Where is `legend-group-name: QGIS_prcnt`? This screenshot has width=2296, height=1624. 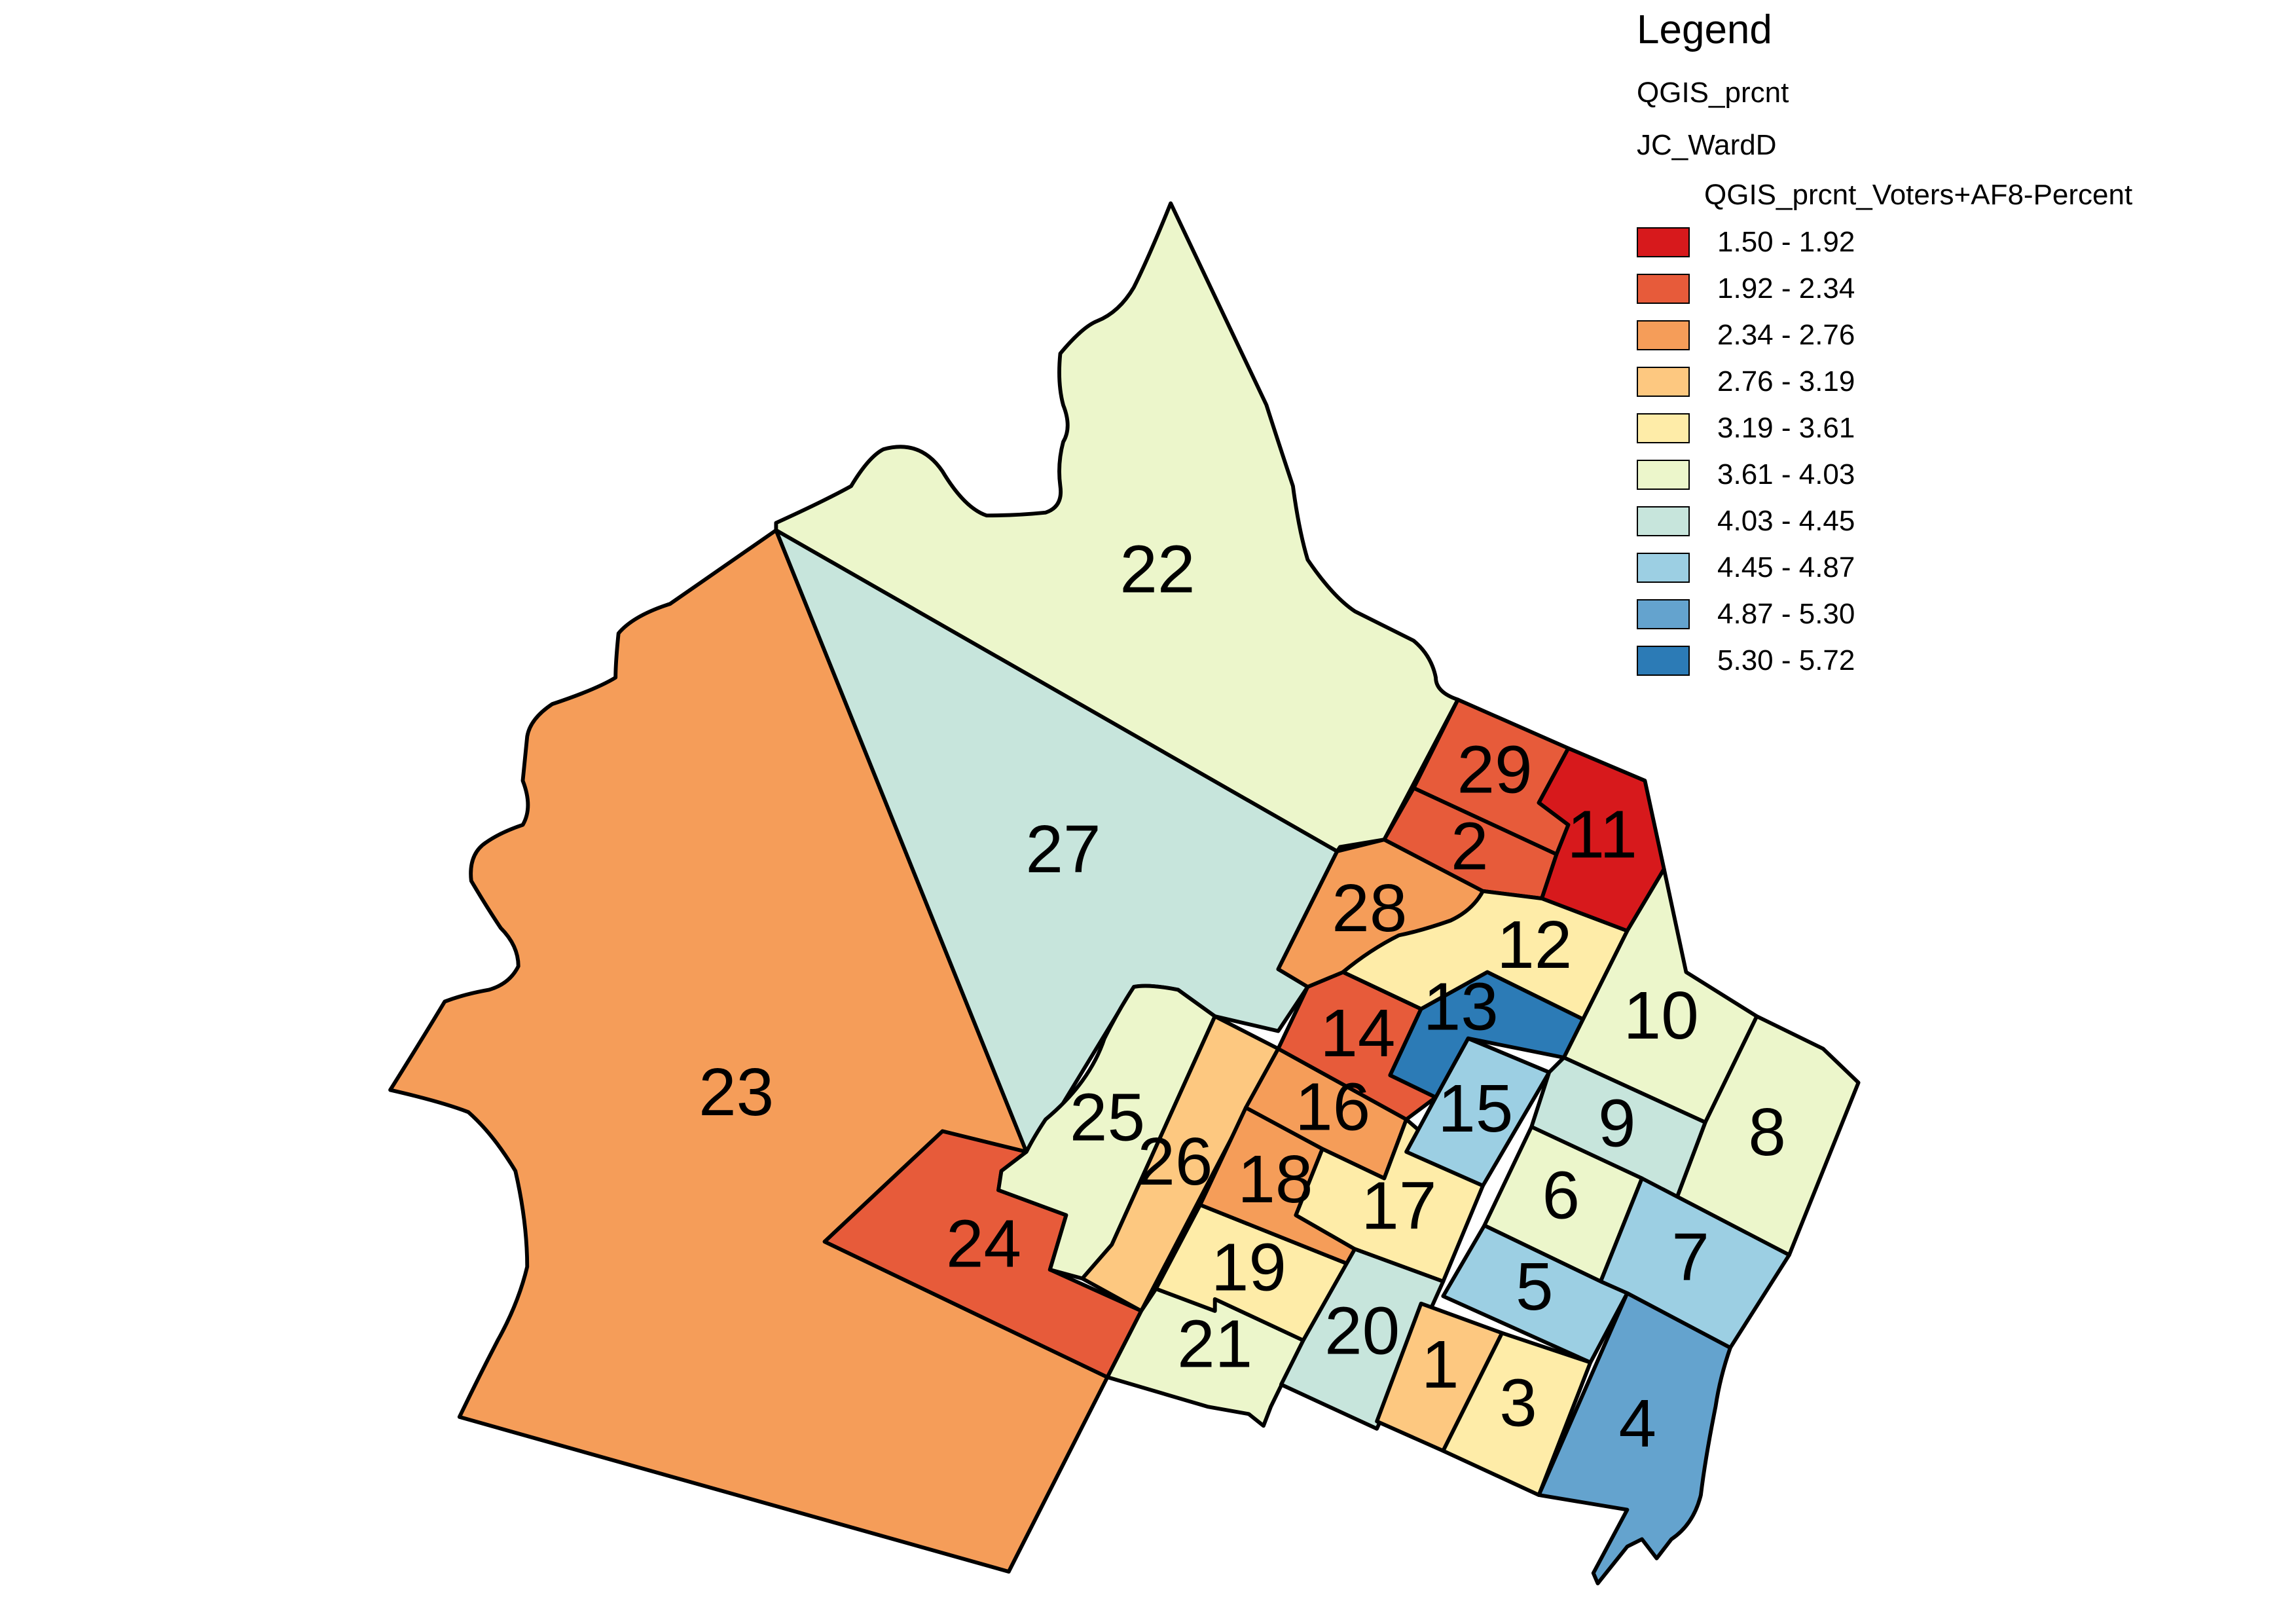 legend-group-name: QGIS_prcnt is located at coordinates (1713, 93).